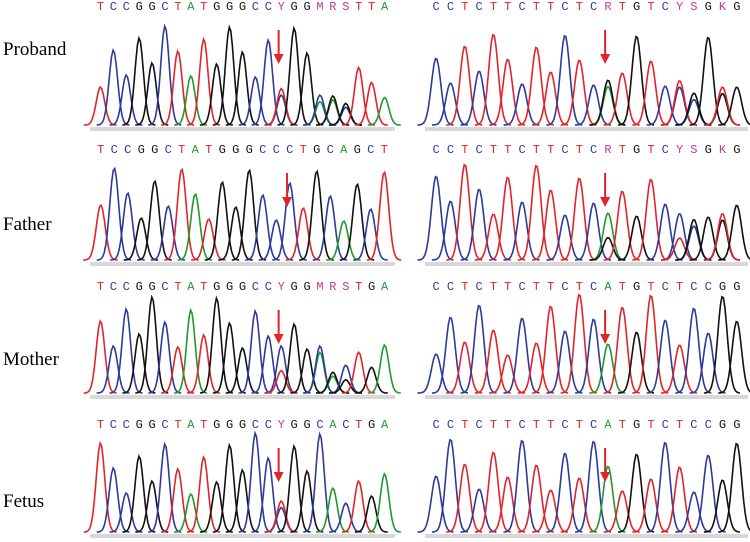 The height and width of the screenshot is (542, 750). Describe the element at coordinates (35, 49) in the screenshot. I see `row-label: Proband` at that location.